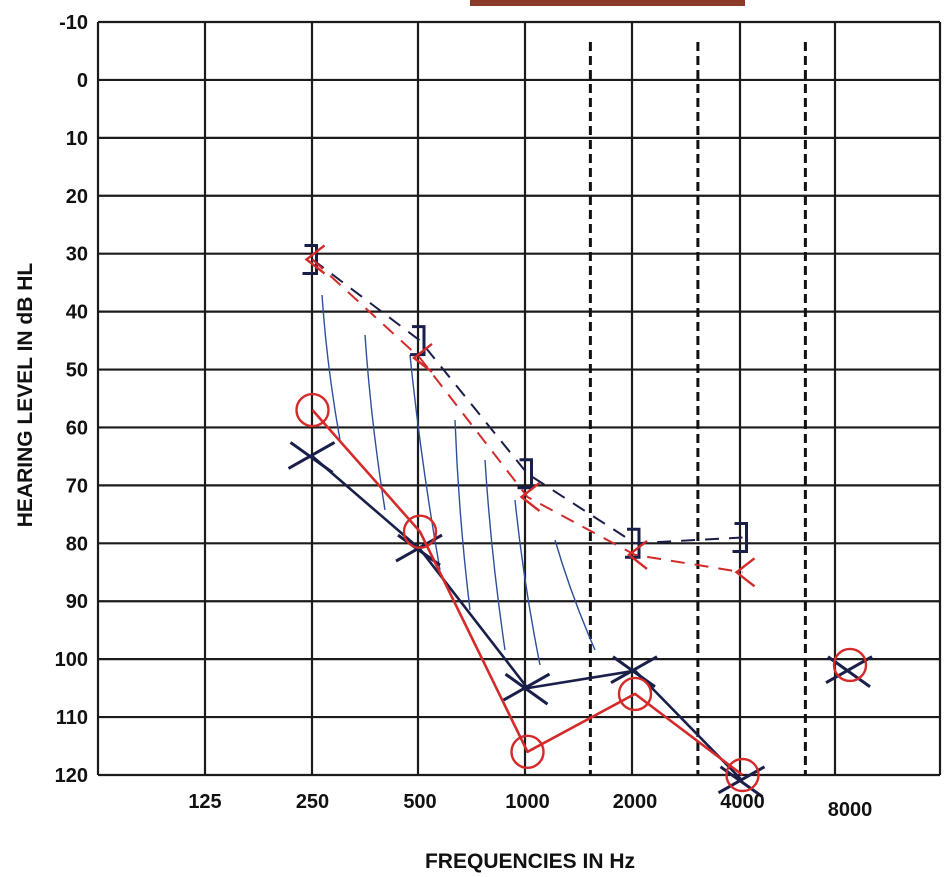 The height and width of the screenshot is (877, 945). I want to click on y-tick-label: 0, so click(82, 81).